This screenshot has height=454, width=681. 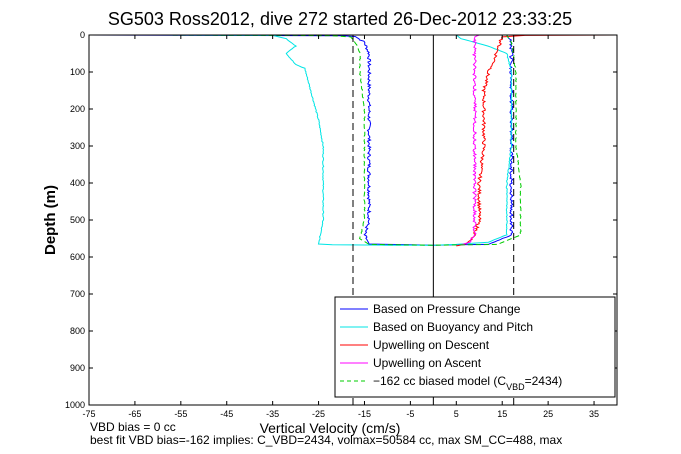 What do you see at coordinates (77, 294) in the screenshot?
I see `y-tick-label: 700` at bounding box center [77, 294].